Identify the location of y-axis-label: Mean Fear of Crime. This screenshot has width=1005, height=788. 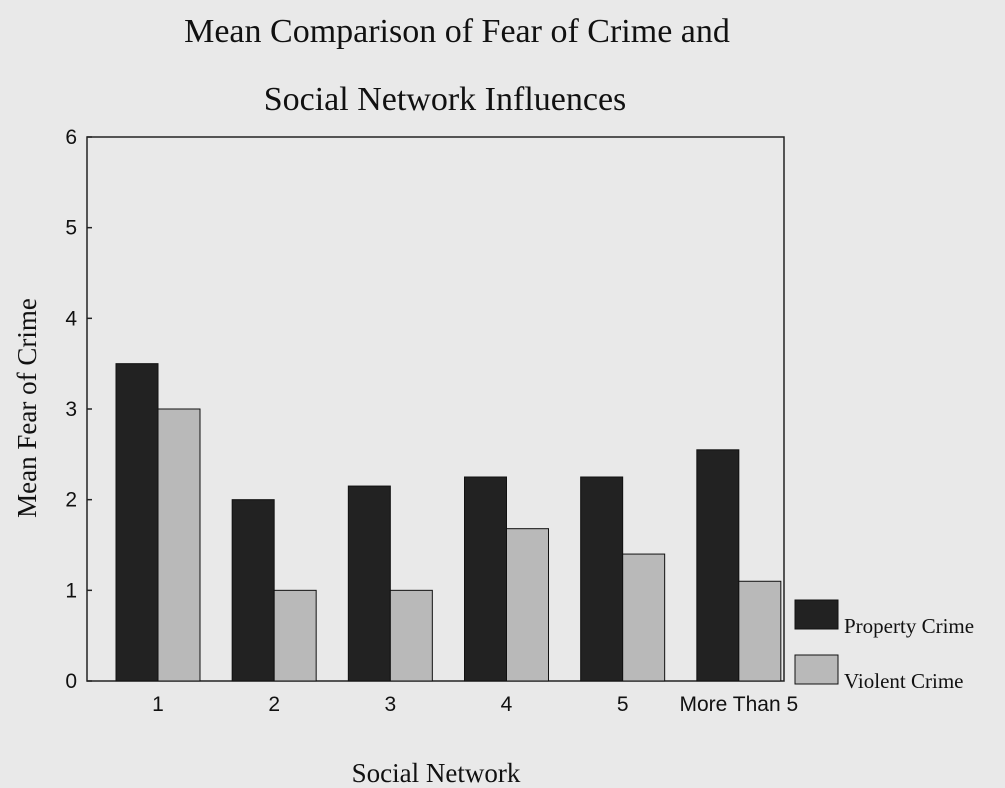
(27, 408).